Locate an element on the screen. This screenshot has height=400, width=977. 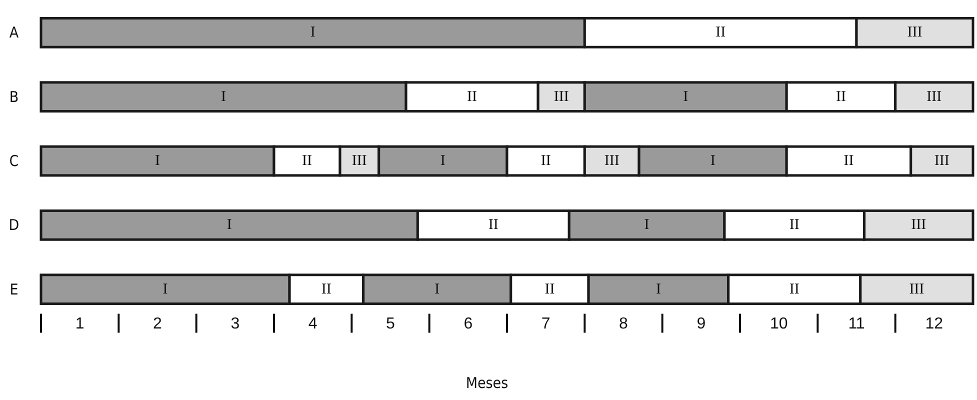
x-tick-label: 12 is located at coordinates (934, 323).